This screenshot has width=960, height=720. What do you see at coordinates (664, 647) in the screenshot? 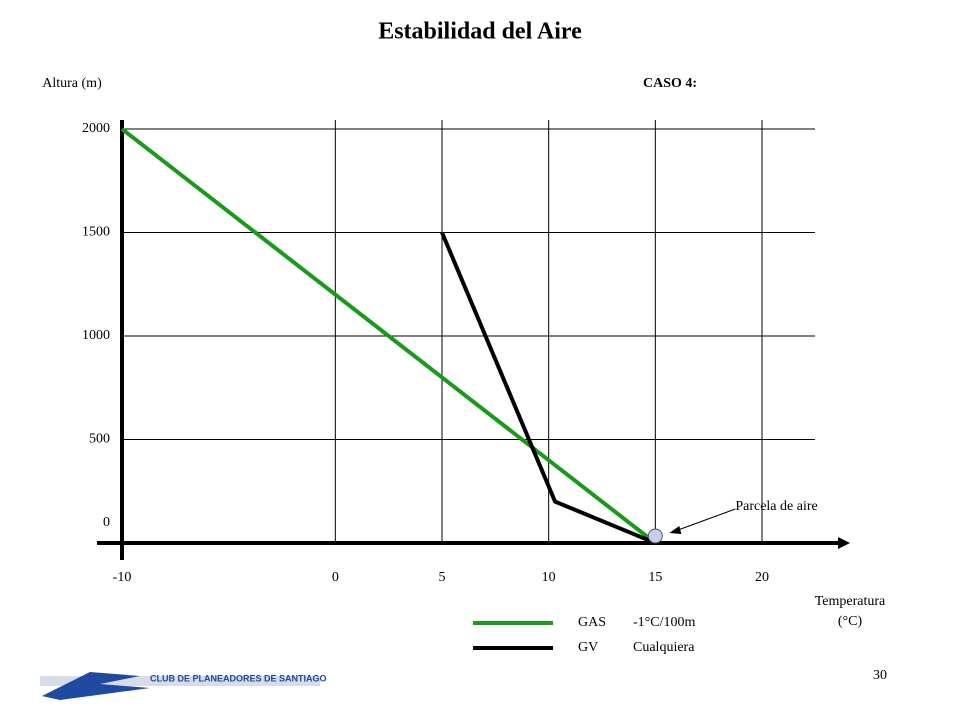
I see `legend-description: Cualquiera` at bounding box center [664, 647].